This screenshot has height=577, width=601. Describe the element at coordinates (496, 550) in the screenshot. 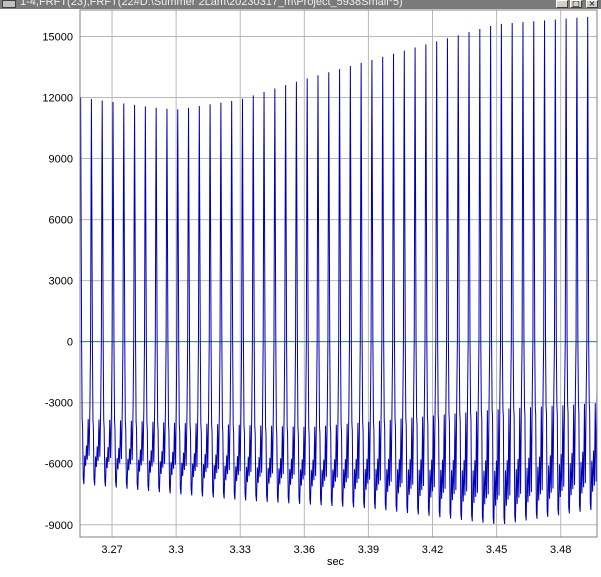

I see `x-tick-label: 3.45` at that location.